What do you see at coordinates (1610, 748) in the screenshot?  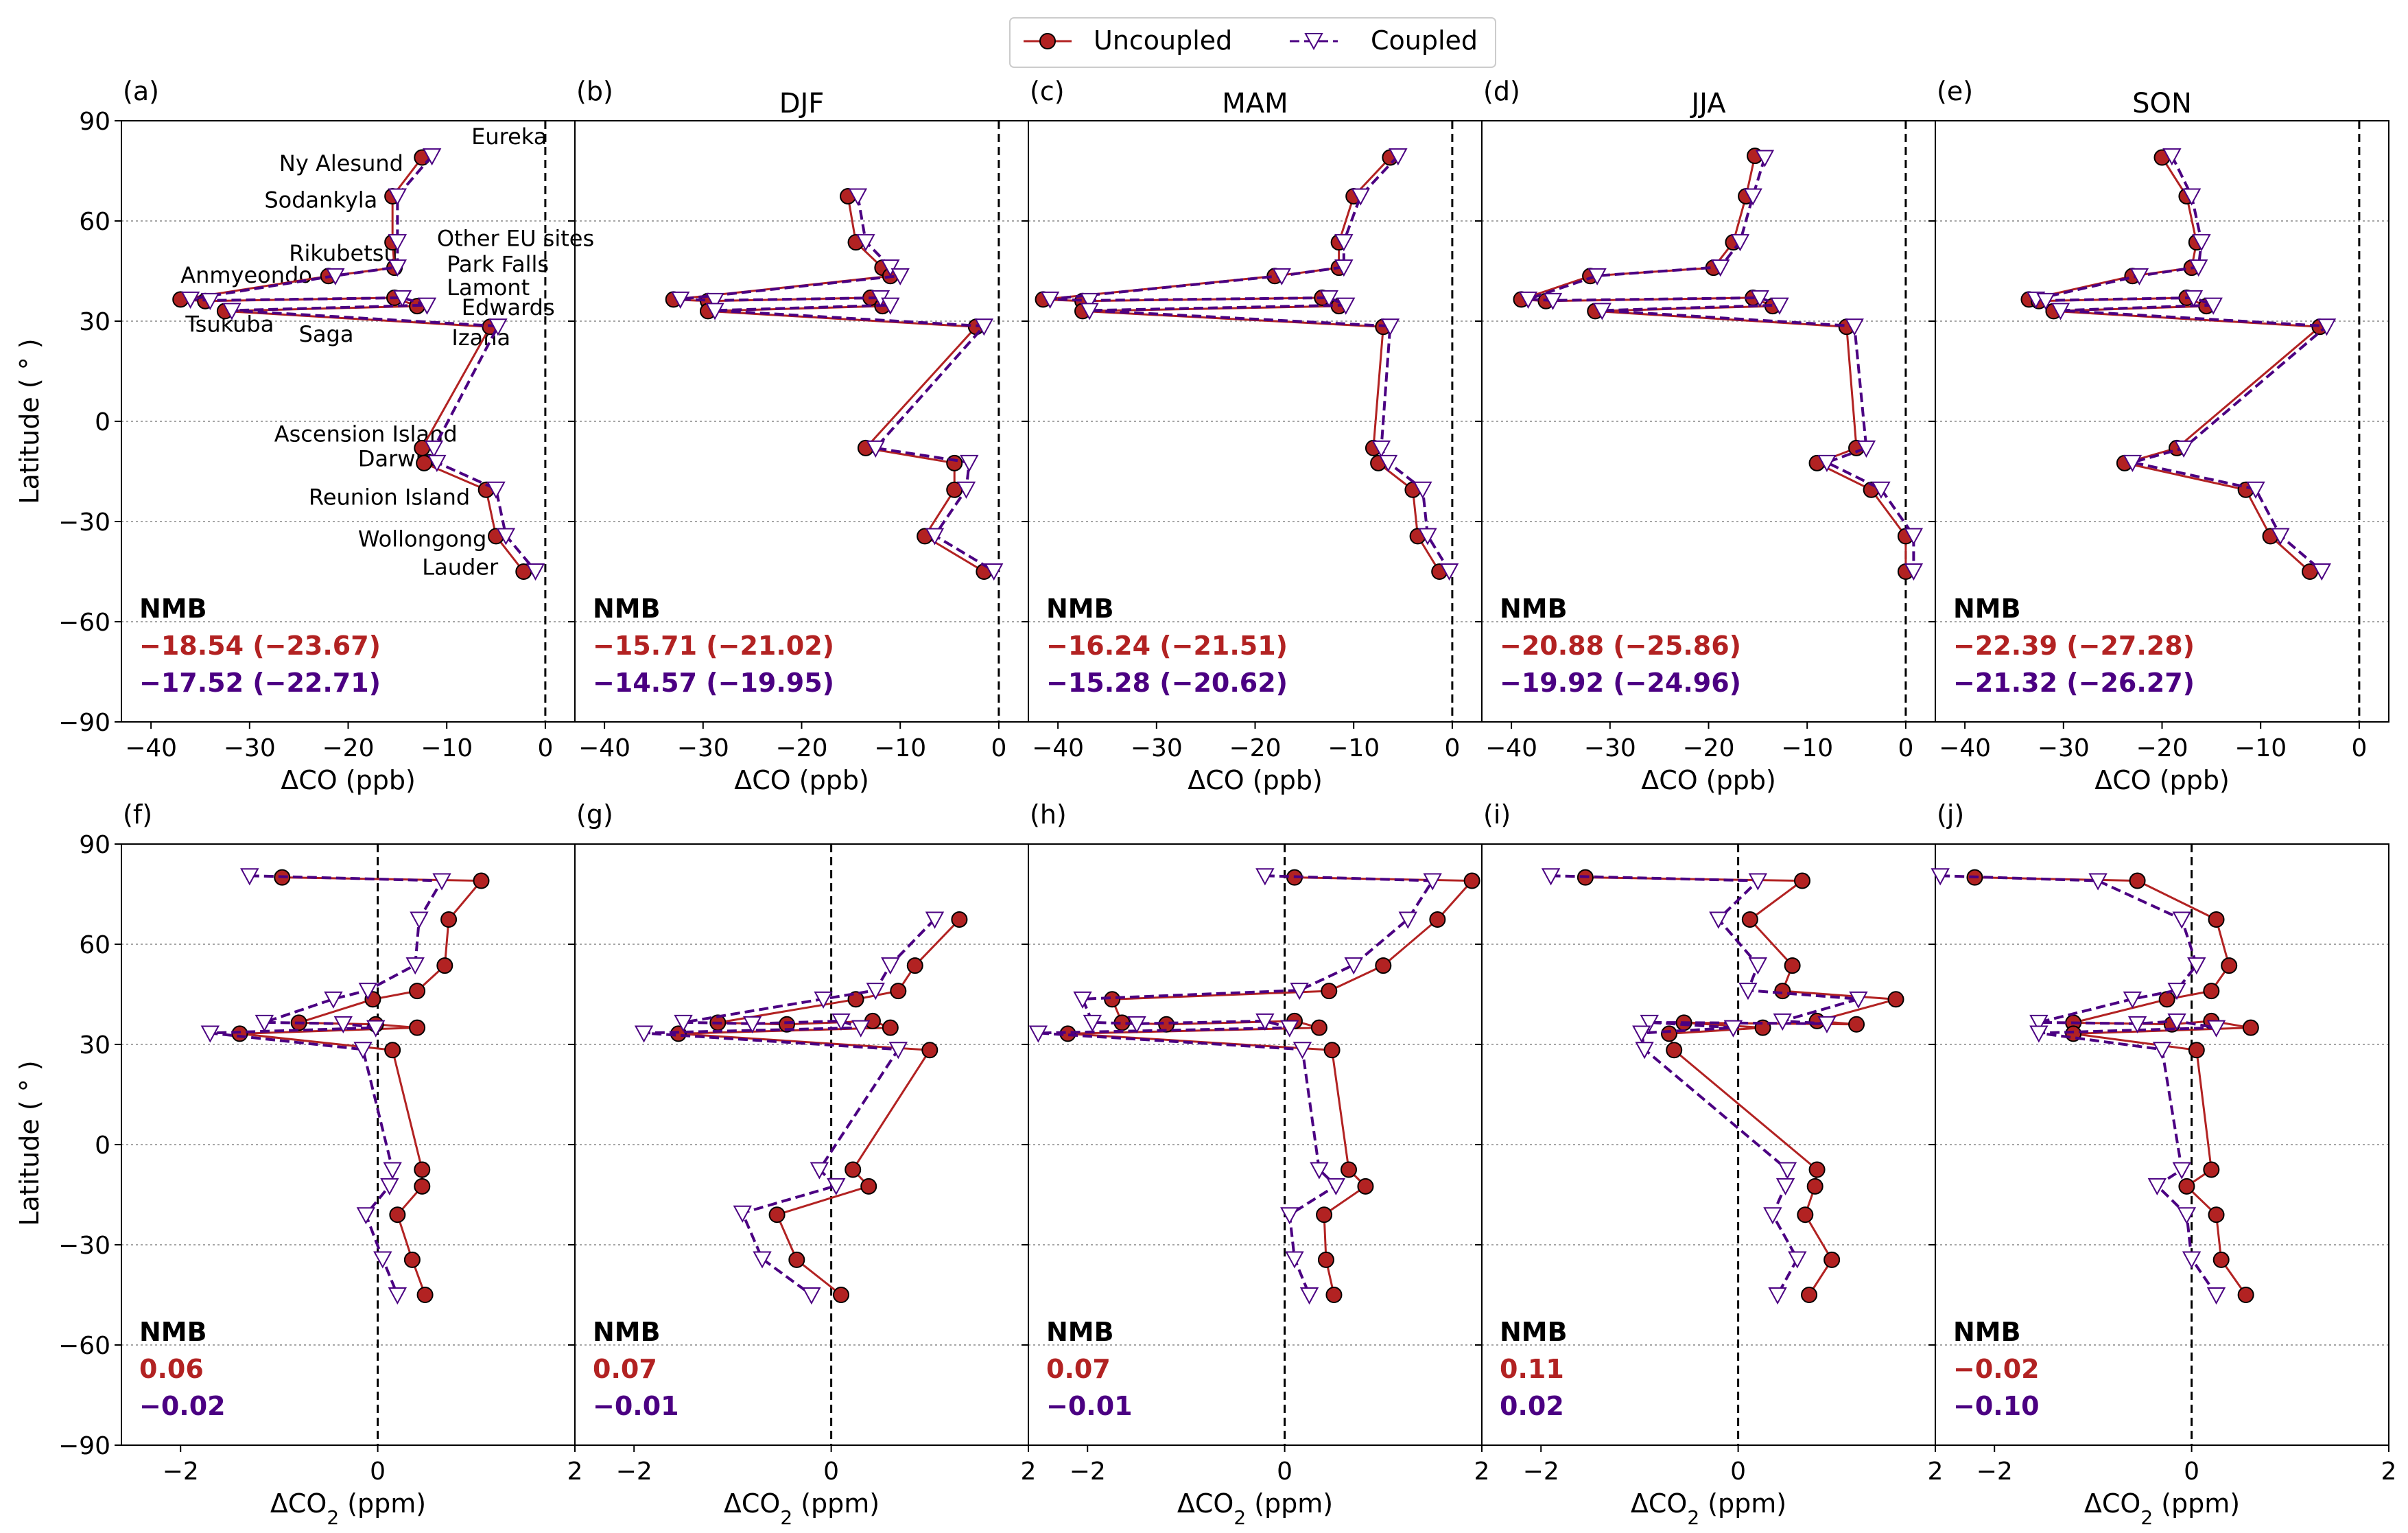 I see `x-tick-label: −30` at bounding box center [1610, 748].